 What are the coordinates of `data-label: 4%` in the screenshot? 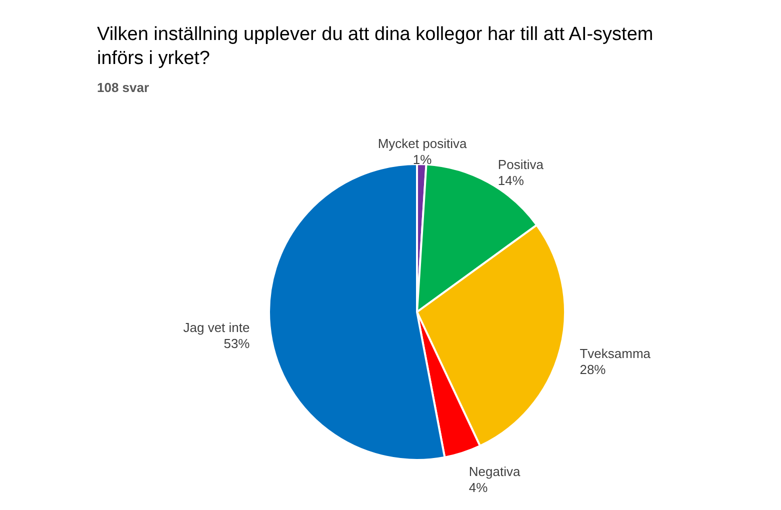 It's located at (478, 487).